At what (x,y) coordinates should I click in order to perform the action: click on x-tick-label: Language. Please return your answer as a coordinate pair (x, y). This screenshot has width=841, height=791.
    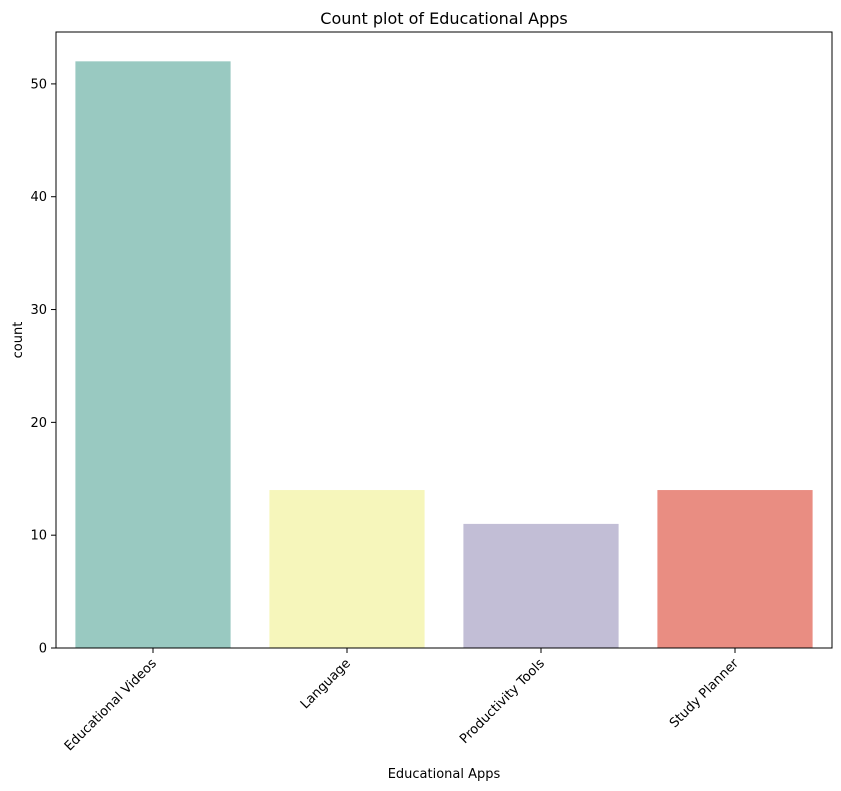
    Looking at the image, I should click on (326, 684).